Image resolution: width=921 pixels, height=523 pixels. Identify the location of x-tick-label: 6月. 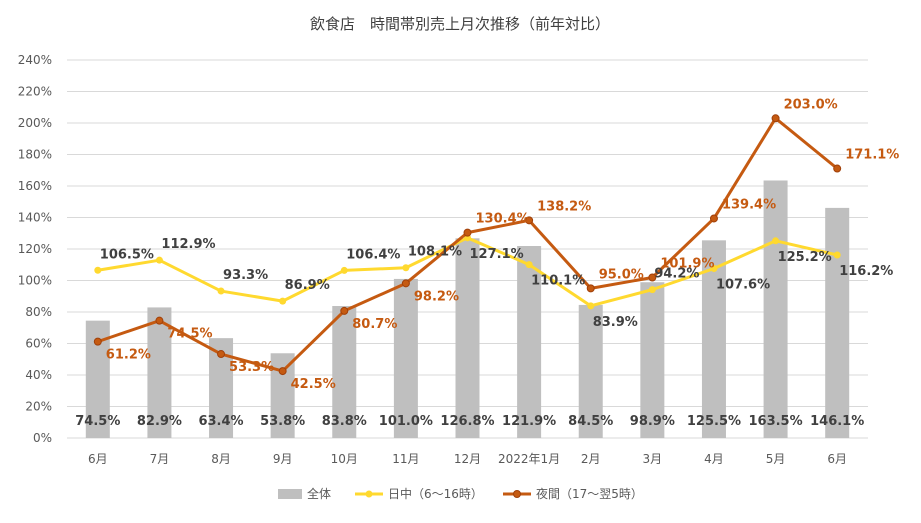
(98, 459).